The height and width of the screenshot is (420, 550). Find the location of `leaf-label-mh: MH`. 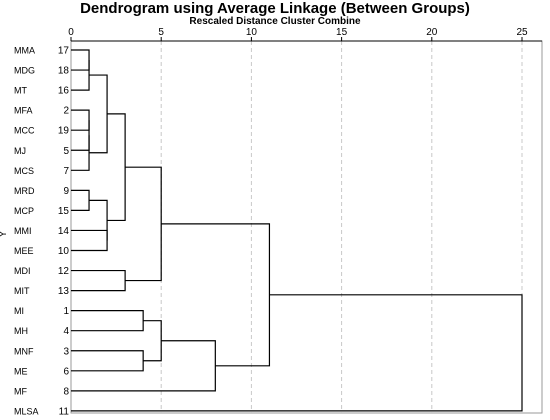

leaf-label-mh: MH is located at coordinates (21, 331).